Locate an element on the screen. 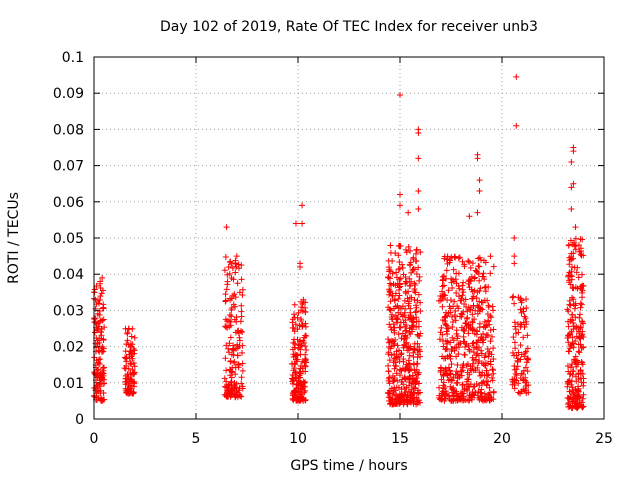  x-tick-label: 25 is located at coordinates (604, 439).